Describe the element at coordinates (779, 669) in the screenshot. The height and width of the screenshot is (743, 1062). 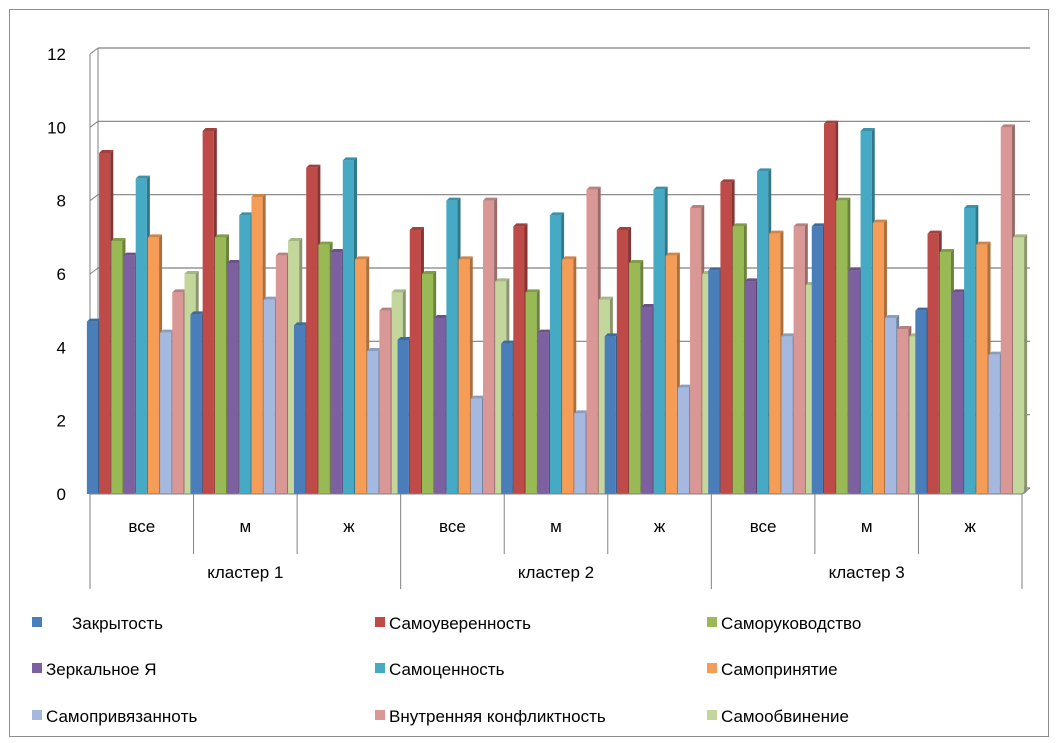
I see `legend-label: Самопринятие` at that location.